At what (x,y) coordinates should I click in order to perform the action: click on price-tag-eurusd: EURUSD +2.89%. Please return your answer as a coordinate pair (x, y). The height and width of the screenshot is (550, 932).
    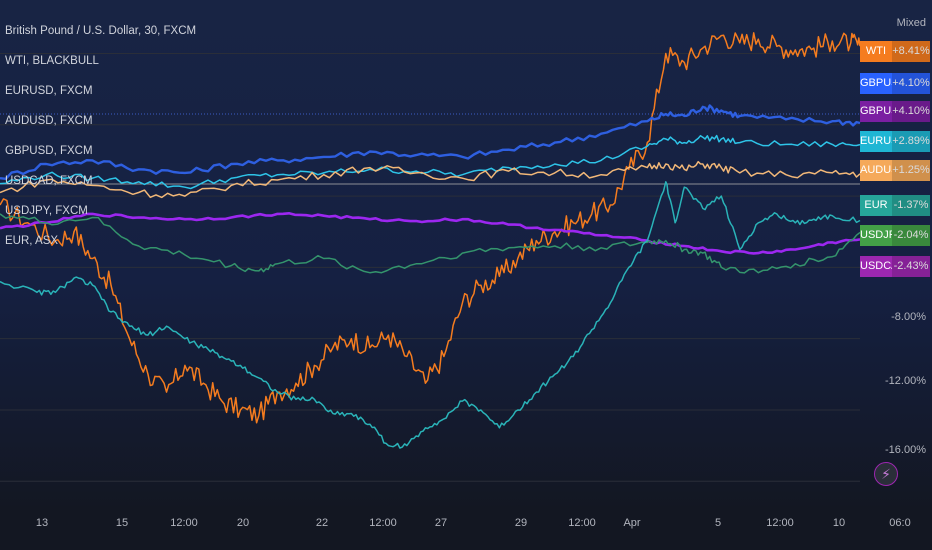
    Looking at the image, I should click on (895, 141).